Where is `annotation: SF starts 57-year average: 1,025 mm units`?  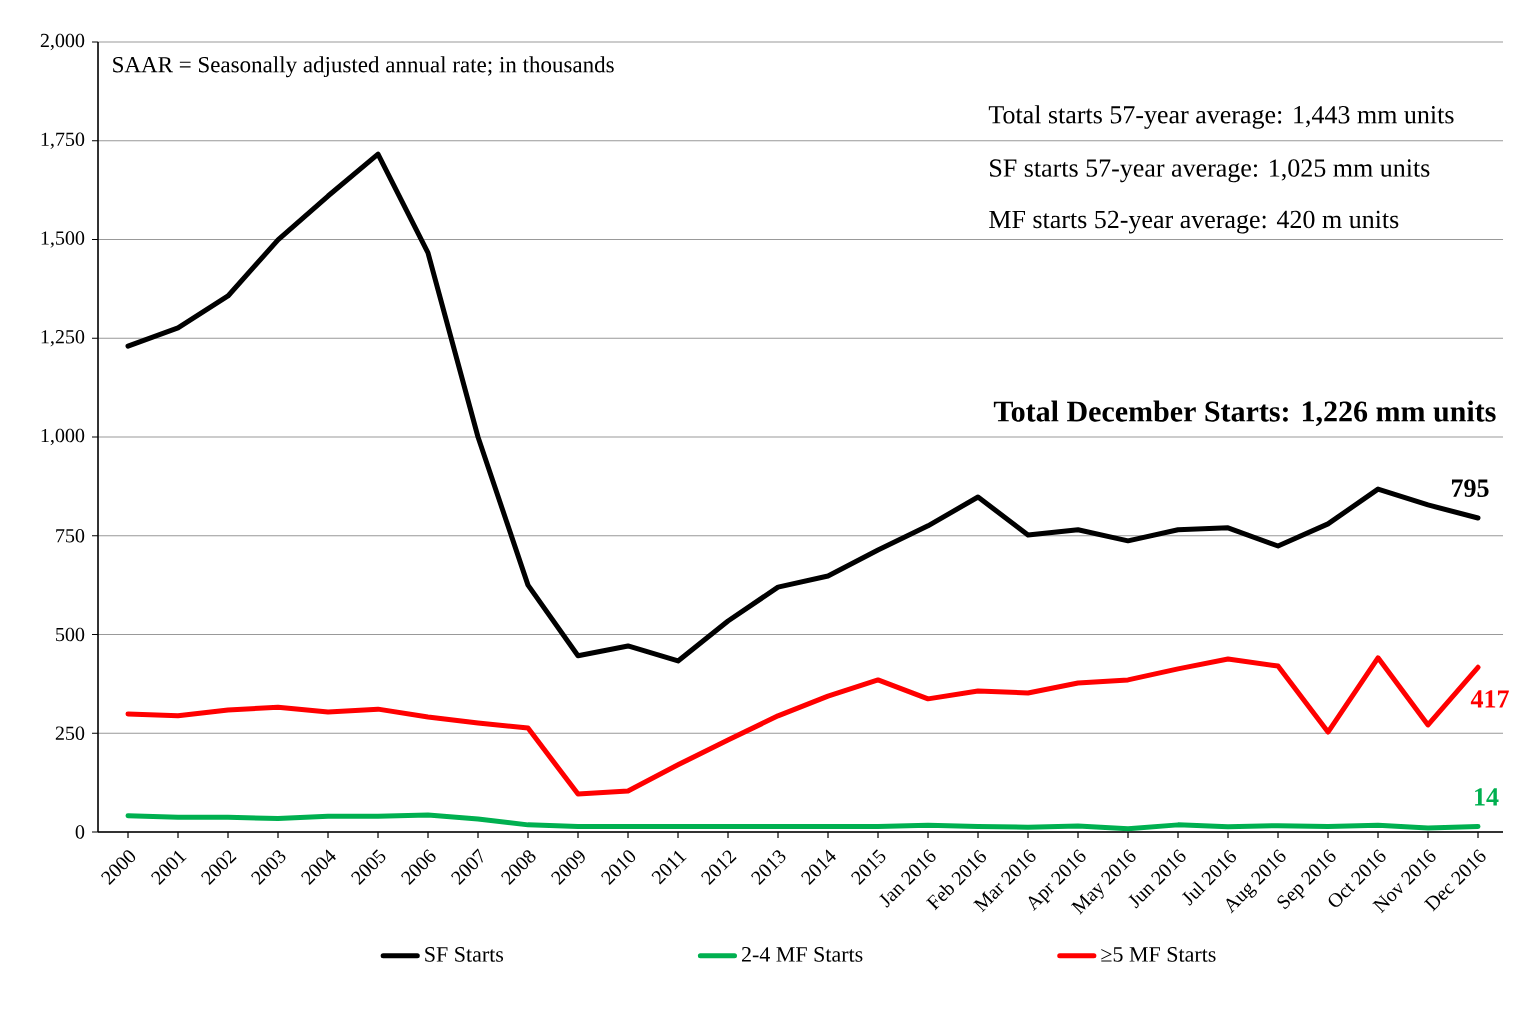
annotation: SF starts 57-year average: 1,025 mm units is located at coordinates (1210, 171).